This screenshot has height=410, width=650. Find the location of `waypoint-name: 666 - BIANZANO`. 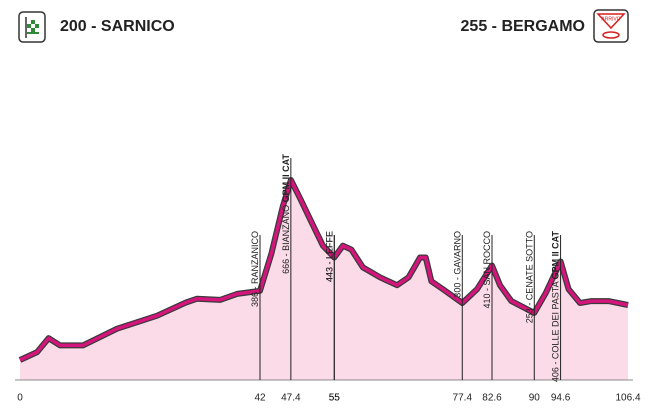

waypoint-name: 666 - BIANZANO is located at coordinates (286, 239).